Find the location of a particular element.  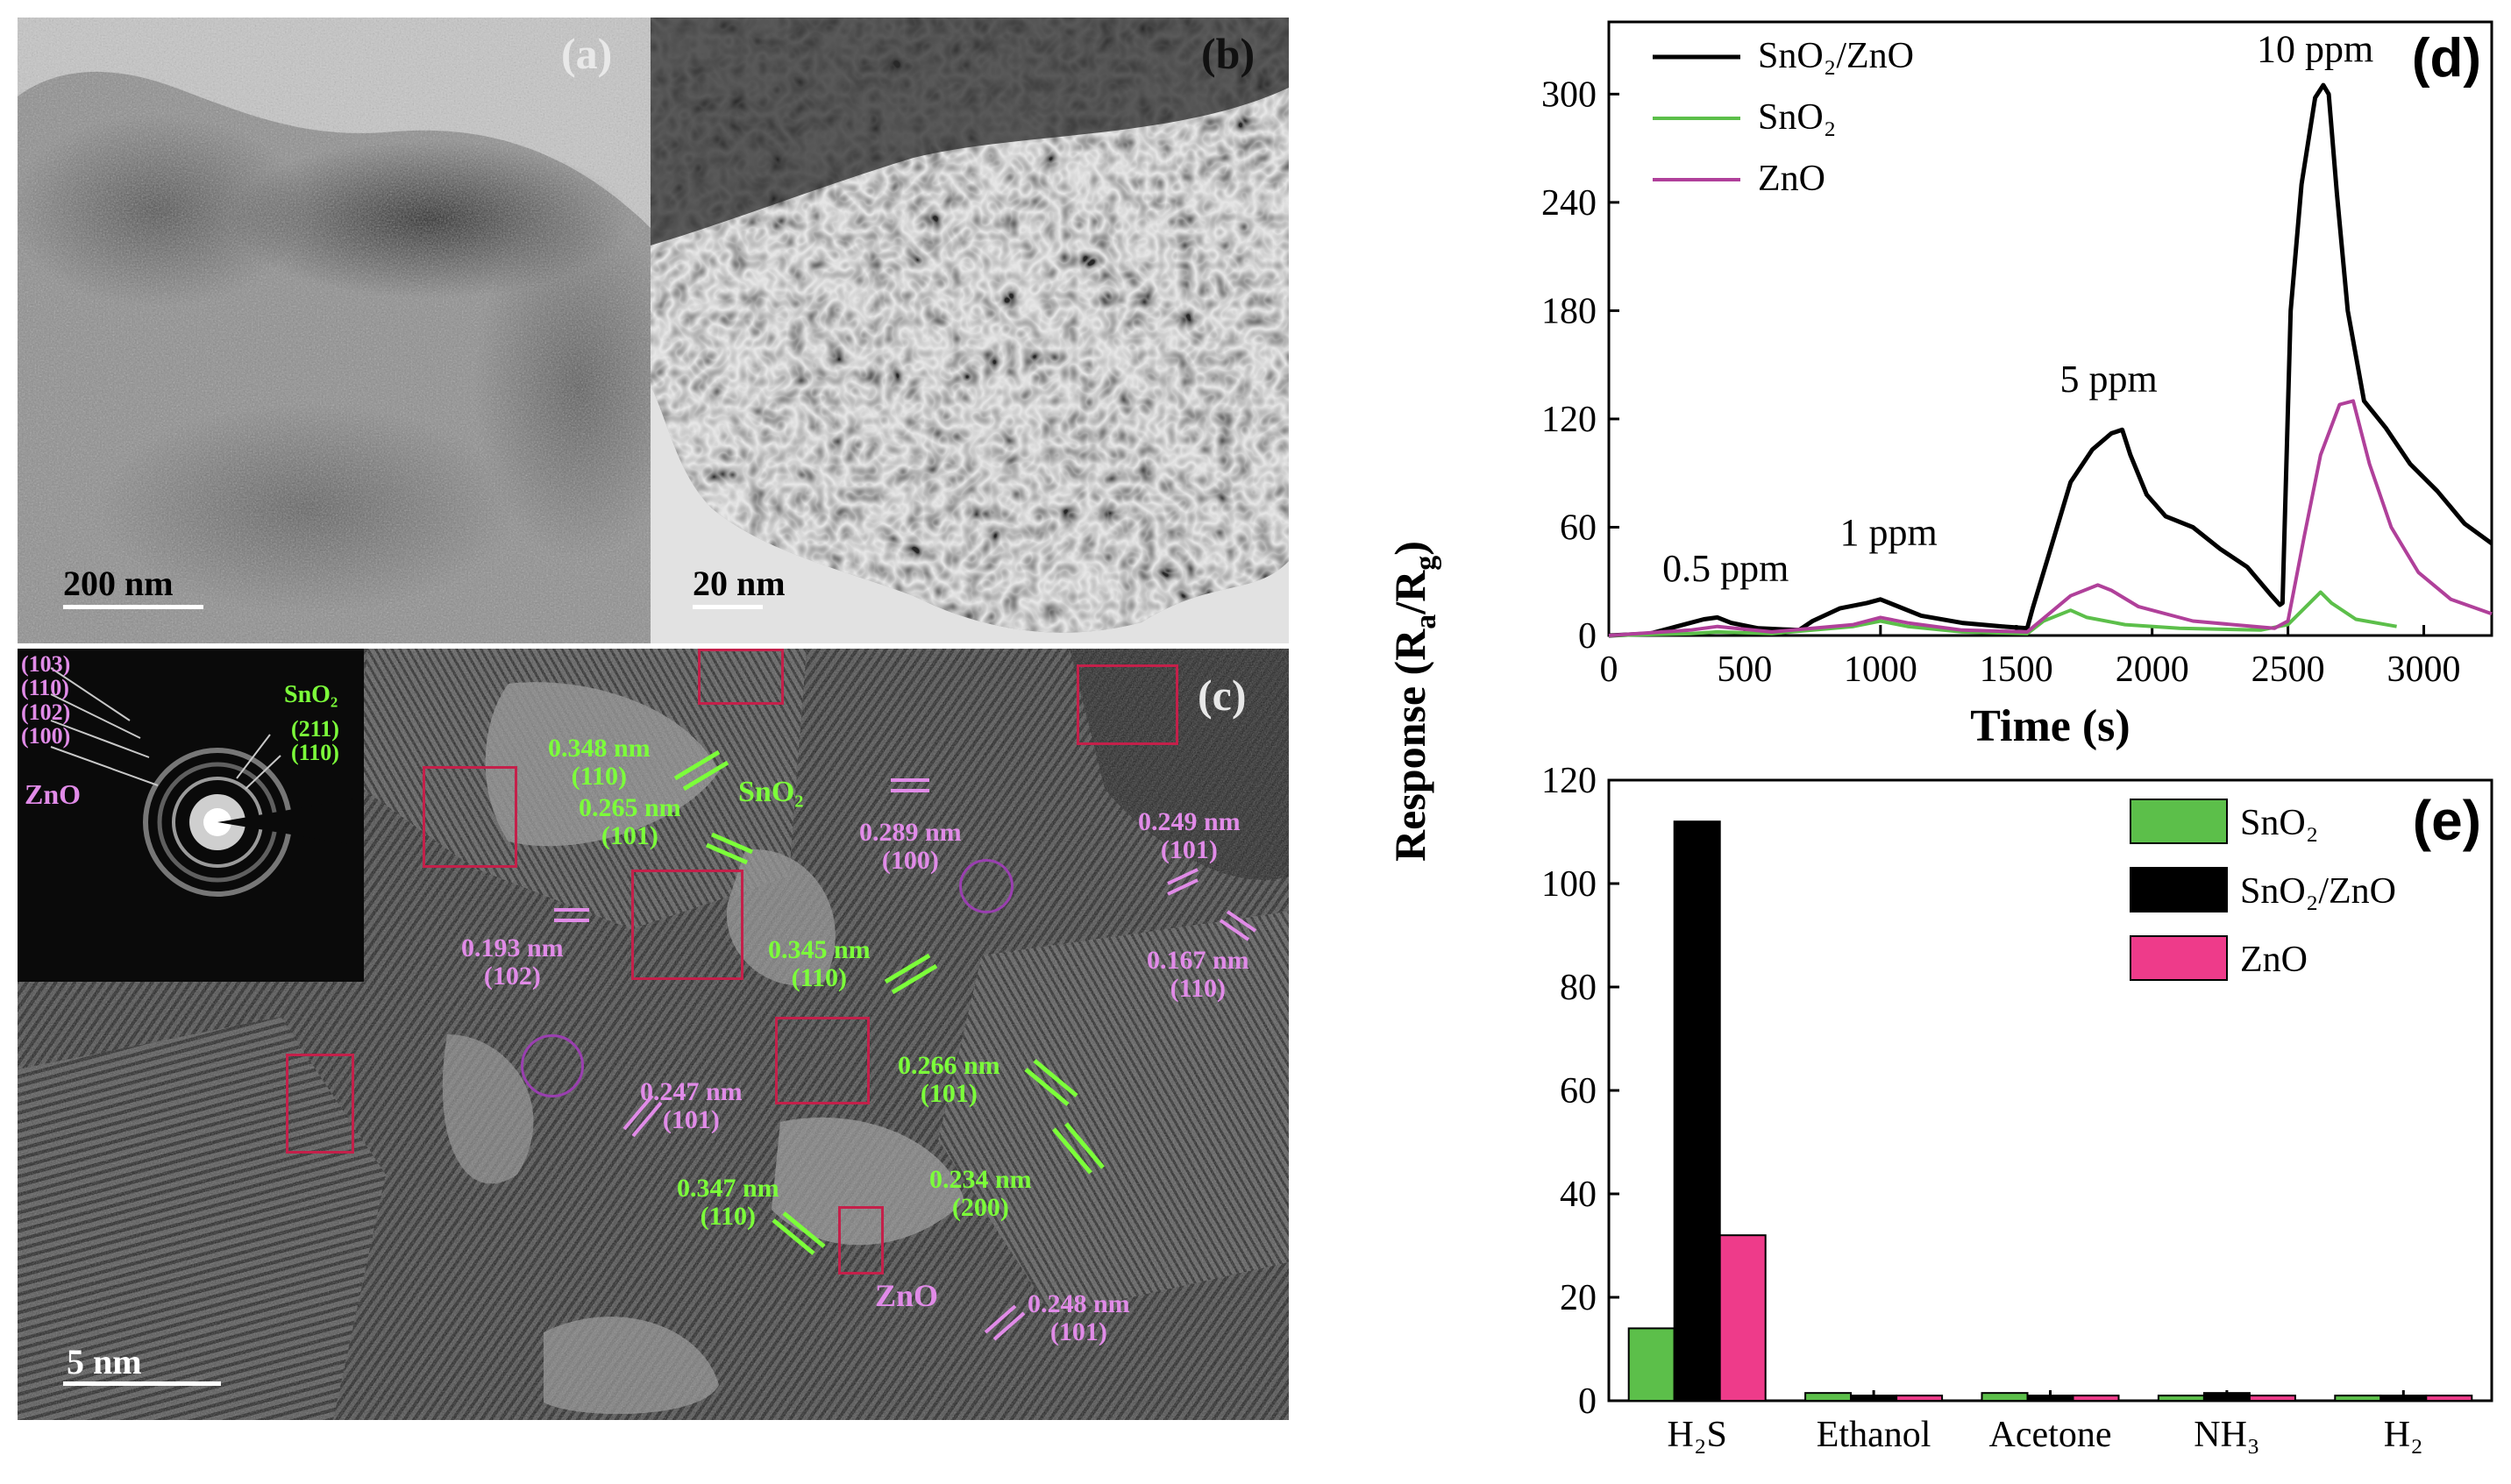

lattice-label-zno: 0.248 nm (101) is located at coordinates (1079, 1318).